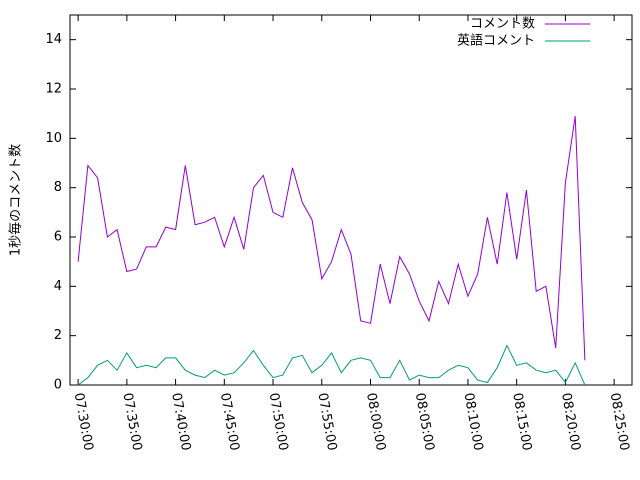 This screenshot has height=480, width=640. Describe the element at coordinates (229, 422) in the screenshot. I see `x-tick-label: 07:45:00` at that location.